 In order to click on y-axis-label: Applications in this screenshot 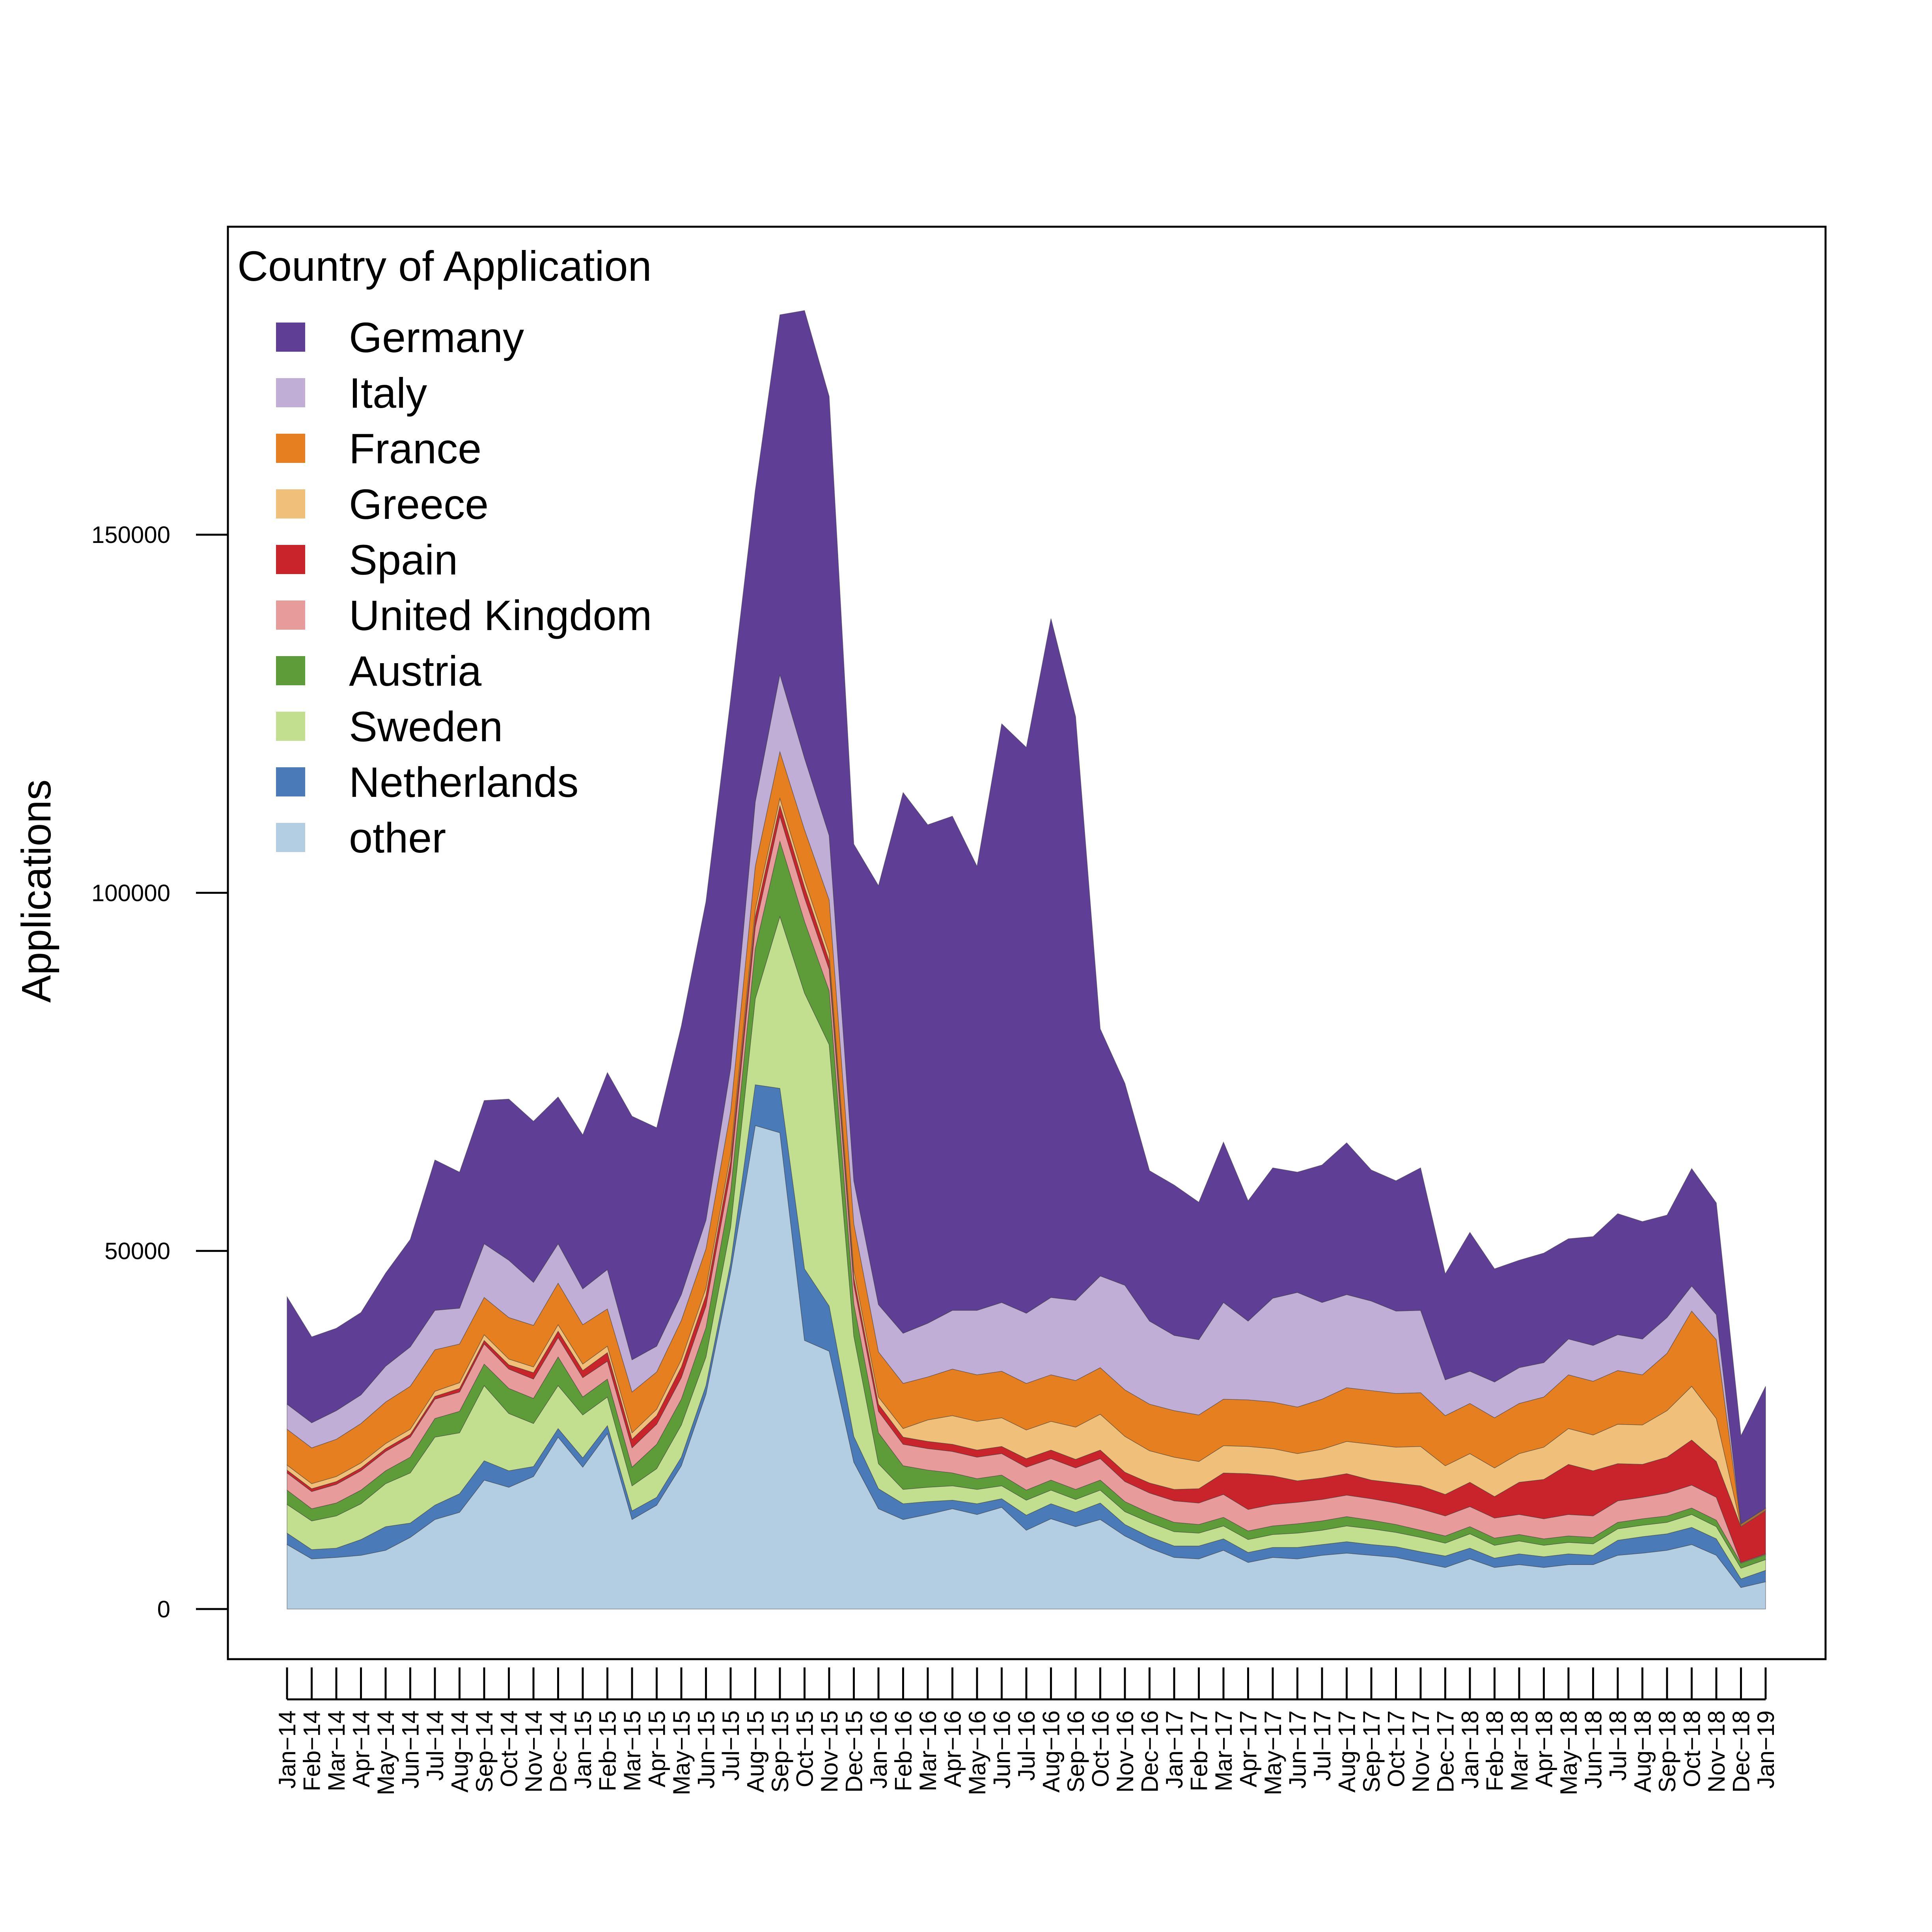, I will do `click(37, 892)`.